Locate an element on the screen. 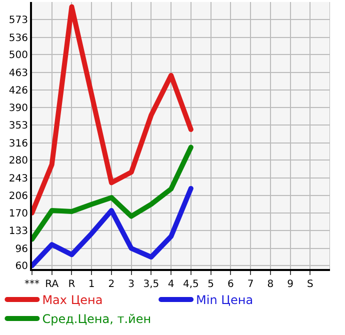 This screenshot has width=345, height=335. y-tick-label: 170 is located at coordinates (18, 214).